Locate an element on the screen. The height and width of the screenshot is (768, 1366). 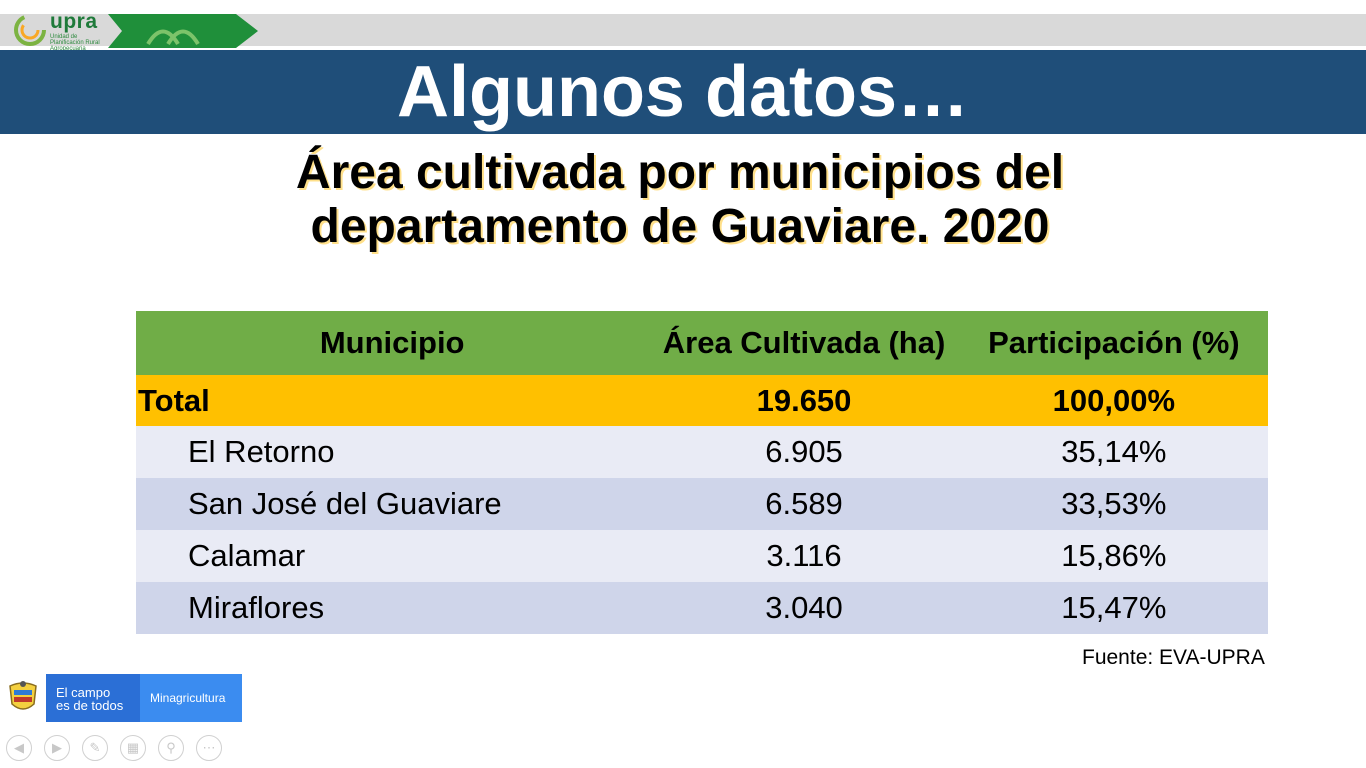
table-row: Miraflores 3.040 15,47% is located at coordinates (702, 608).